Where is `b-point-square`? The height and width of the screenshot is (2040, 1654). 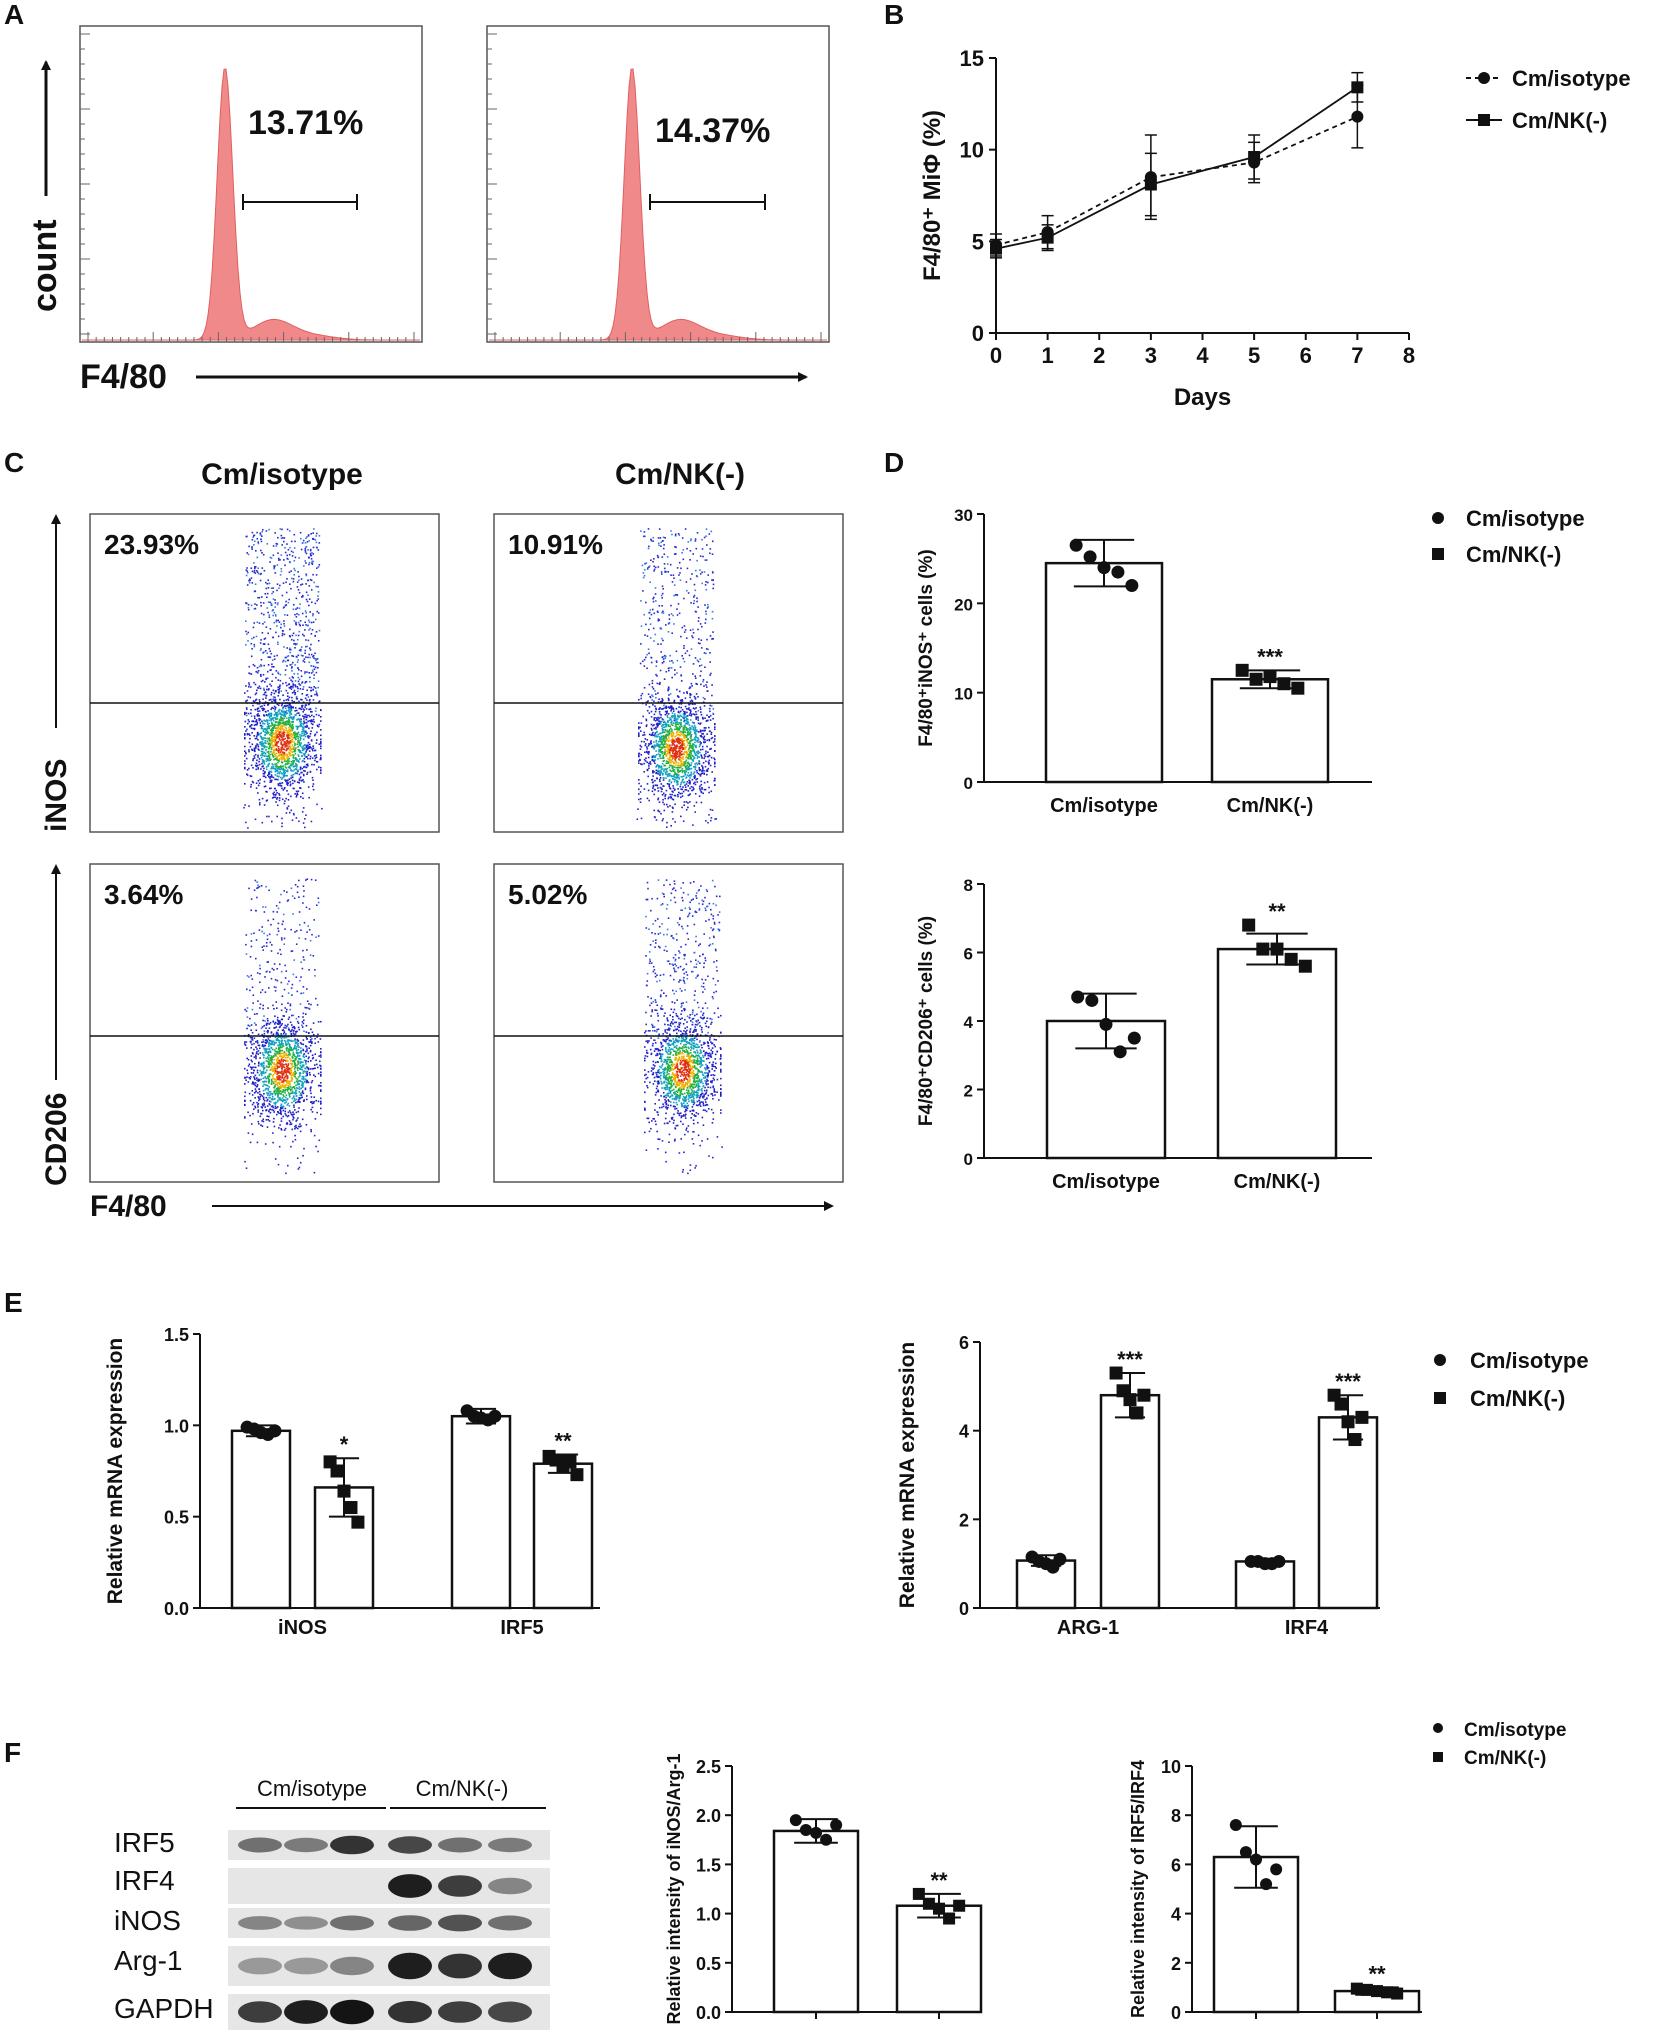 b-point-square is located at coordinates (996, 248).